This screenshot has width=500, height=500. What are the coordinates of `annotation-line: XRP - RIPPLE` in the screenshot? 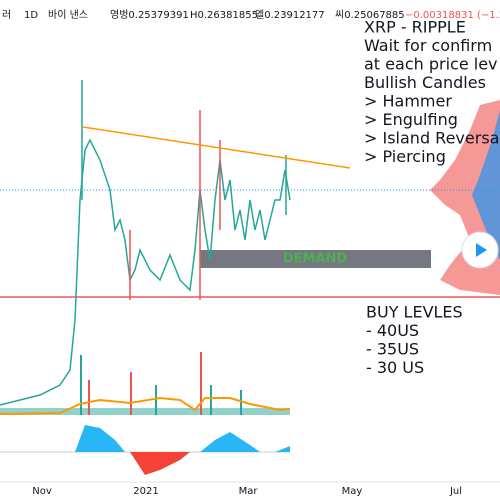 It's located at (415, 27).